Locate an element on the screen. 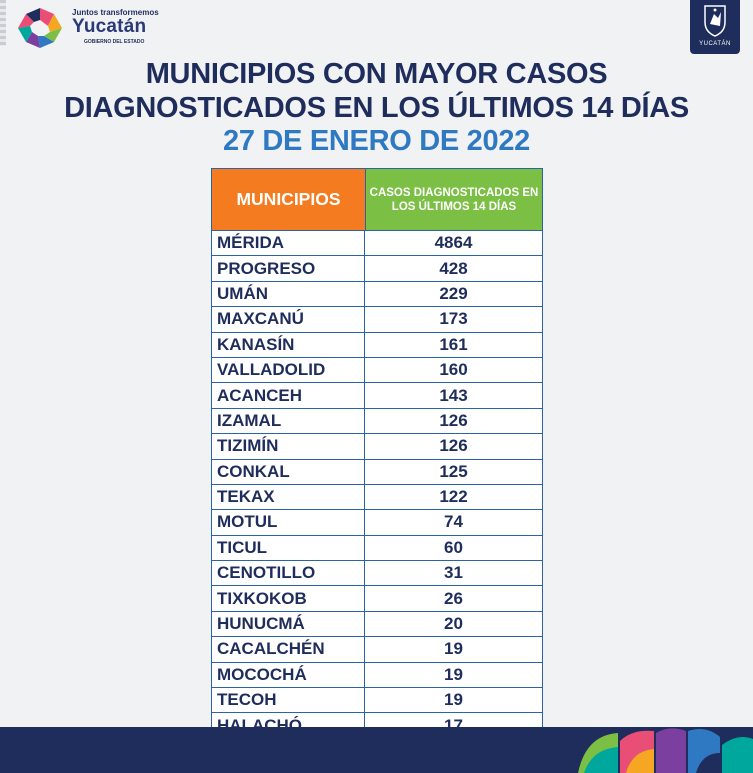 This screenshot has width=753, height=773. logo-tagline: Juntos transformemos is located at coordinates (115, 12).